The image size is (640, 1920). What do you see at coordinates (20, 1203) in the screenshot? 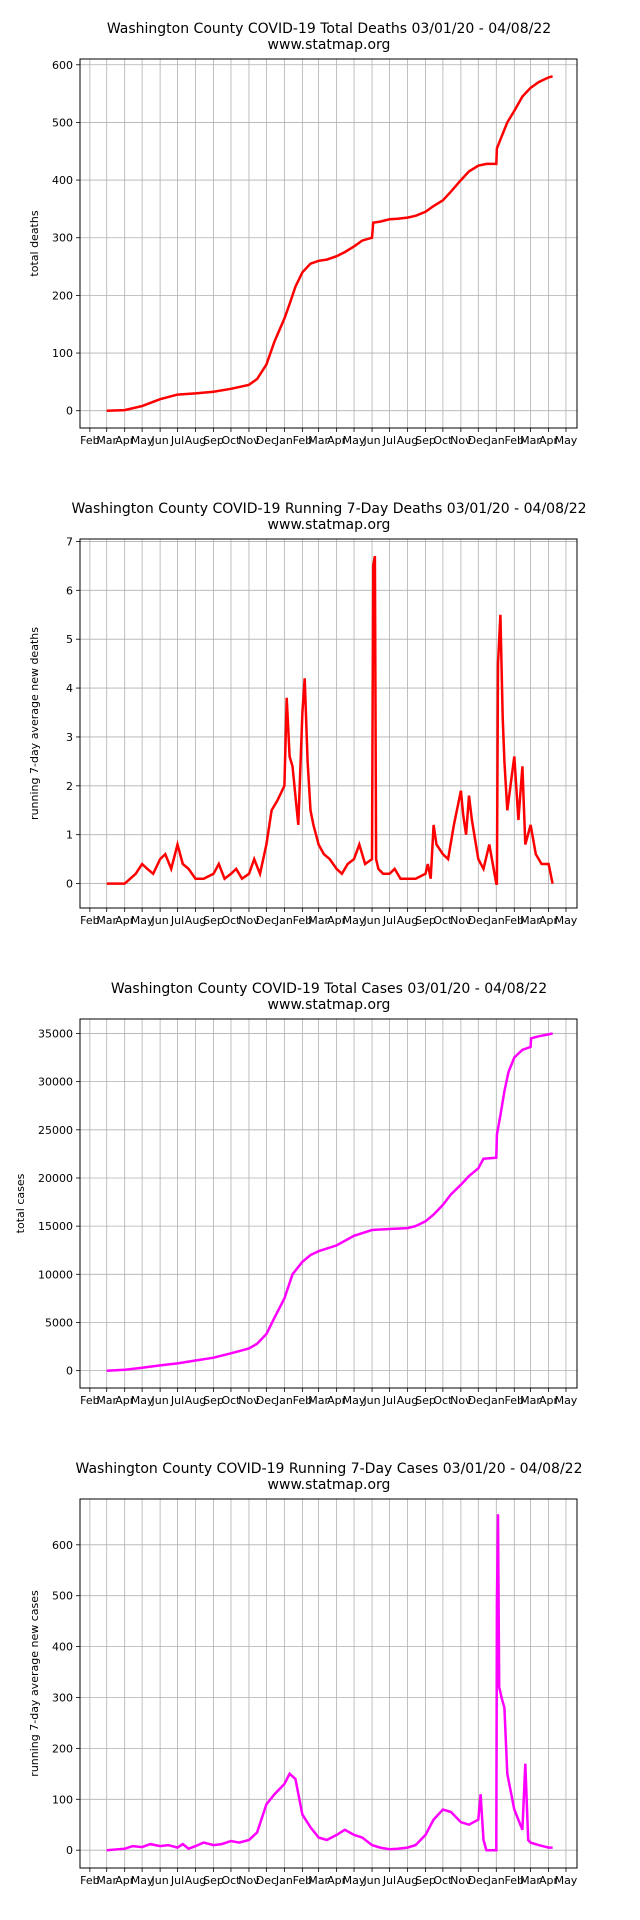
I see `y-axis-label: total cases` at bounding box center [20, 1203].